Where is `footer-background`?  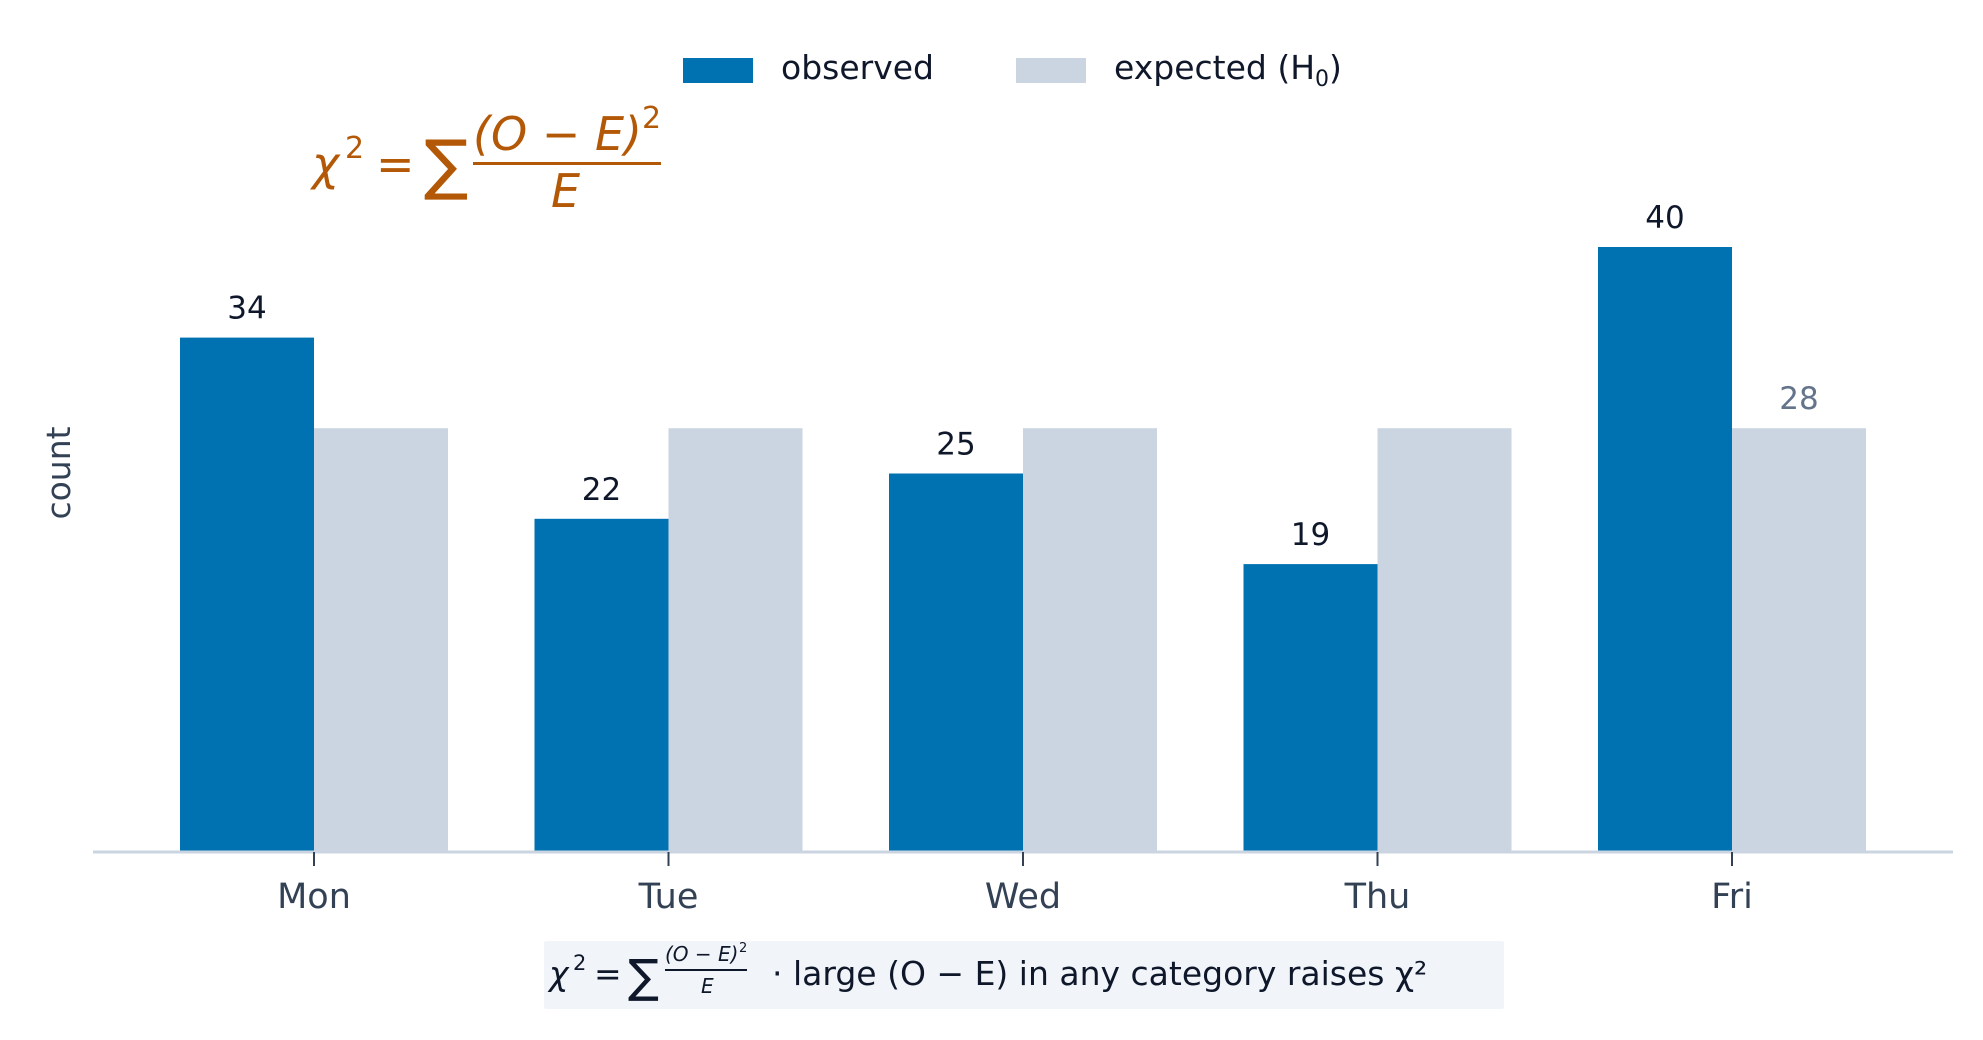
footer-background is located at coordinates (1024, 975).